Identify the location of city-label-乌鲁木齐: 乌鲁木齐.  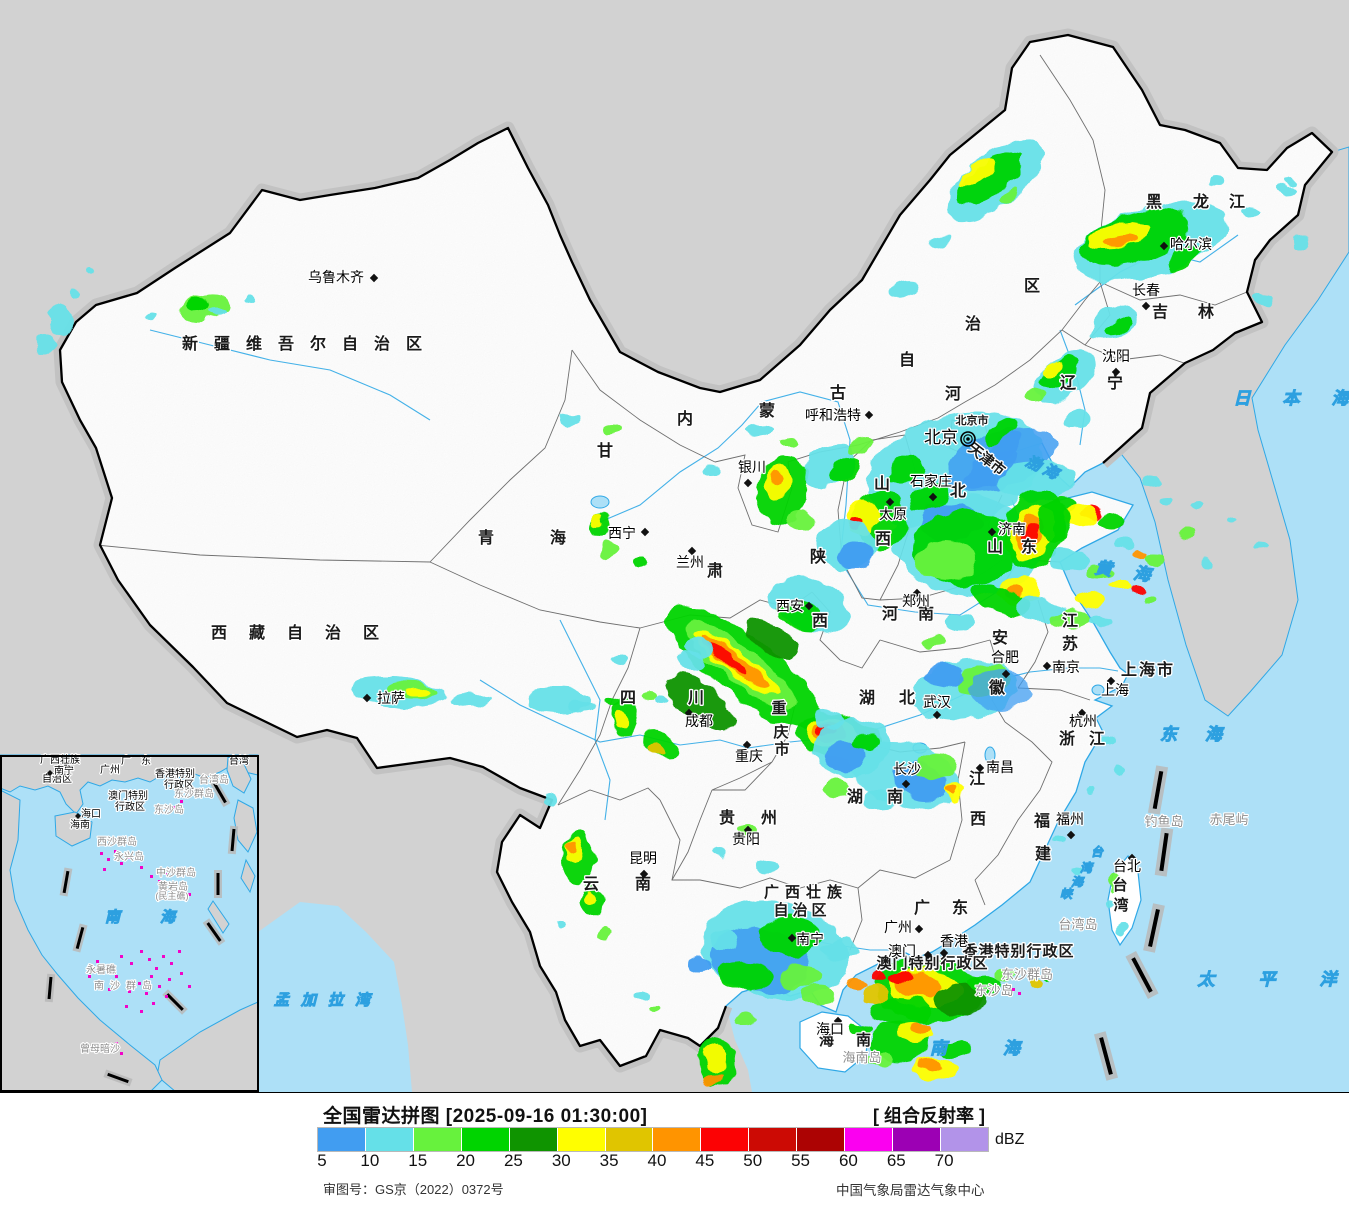
(336, 277).